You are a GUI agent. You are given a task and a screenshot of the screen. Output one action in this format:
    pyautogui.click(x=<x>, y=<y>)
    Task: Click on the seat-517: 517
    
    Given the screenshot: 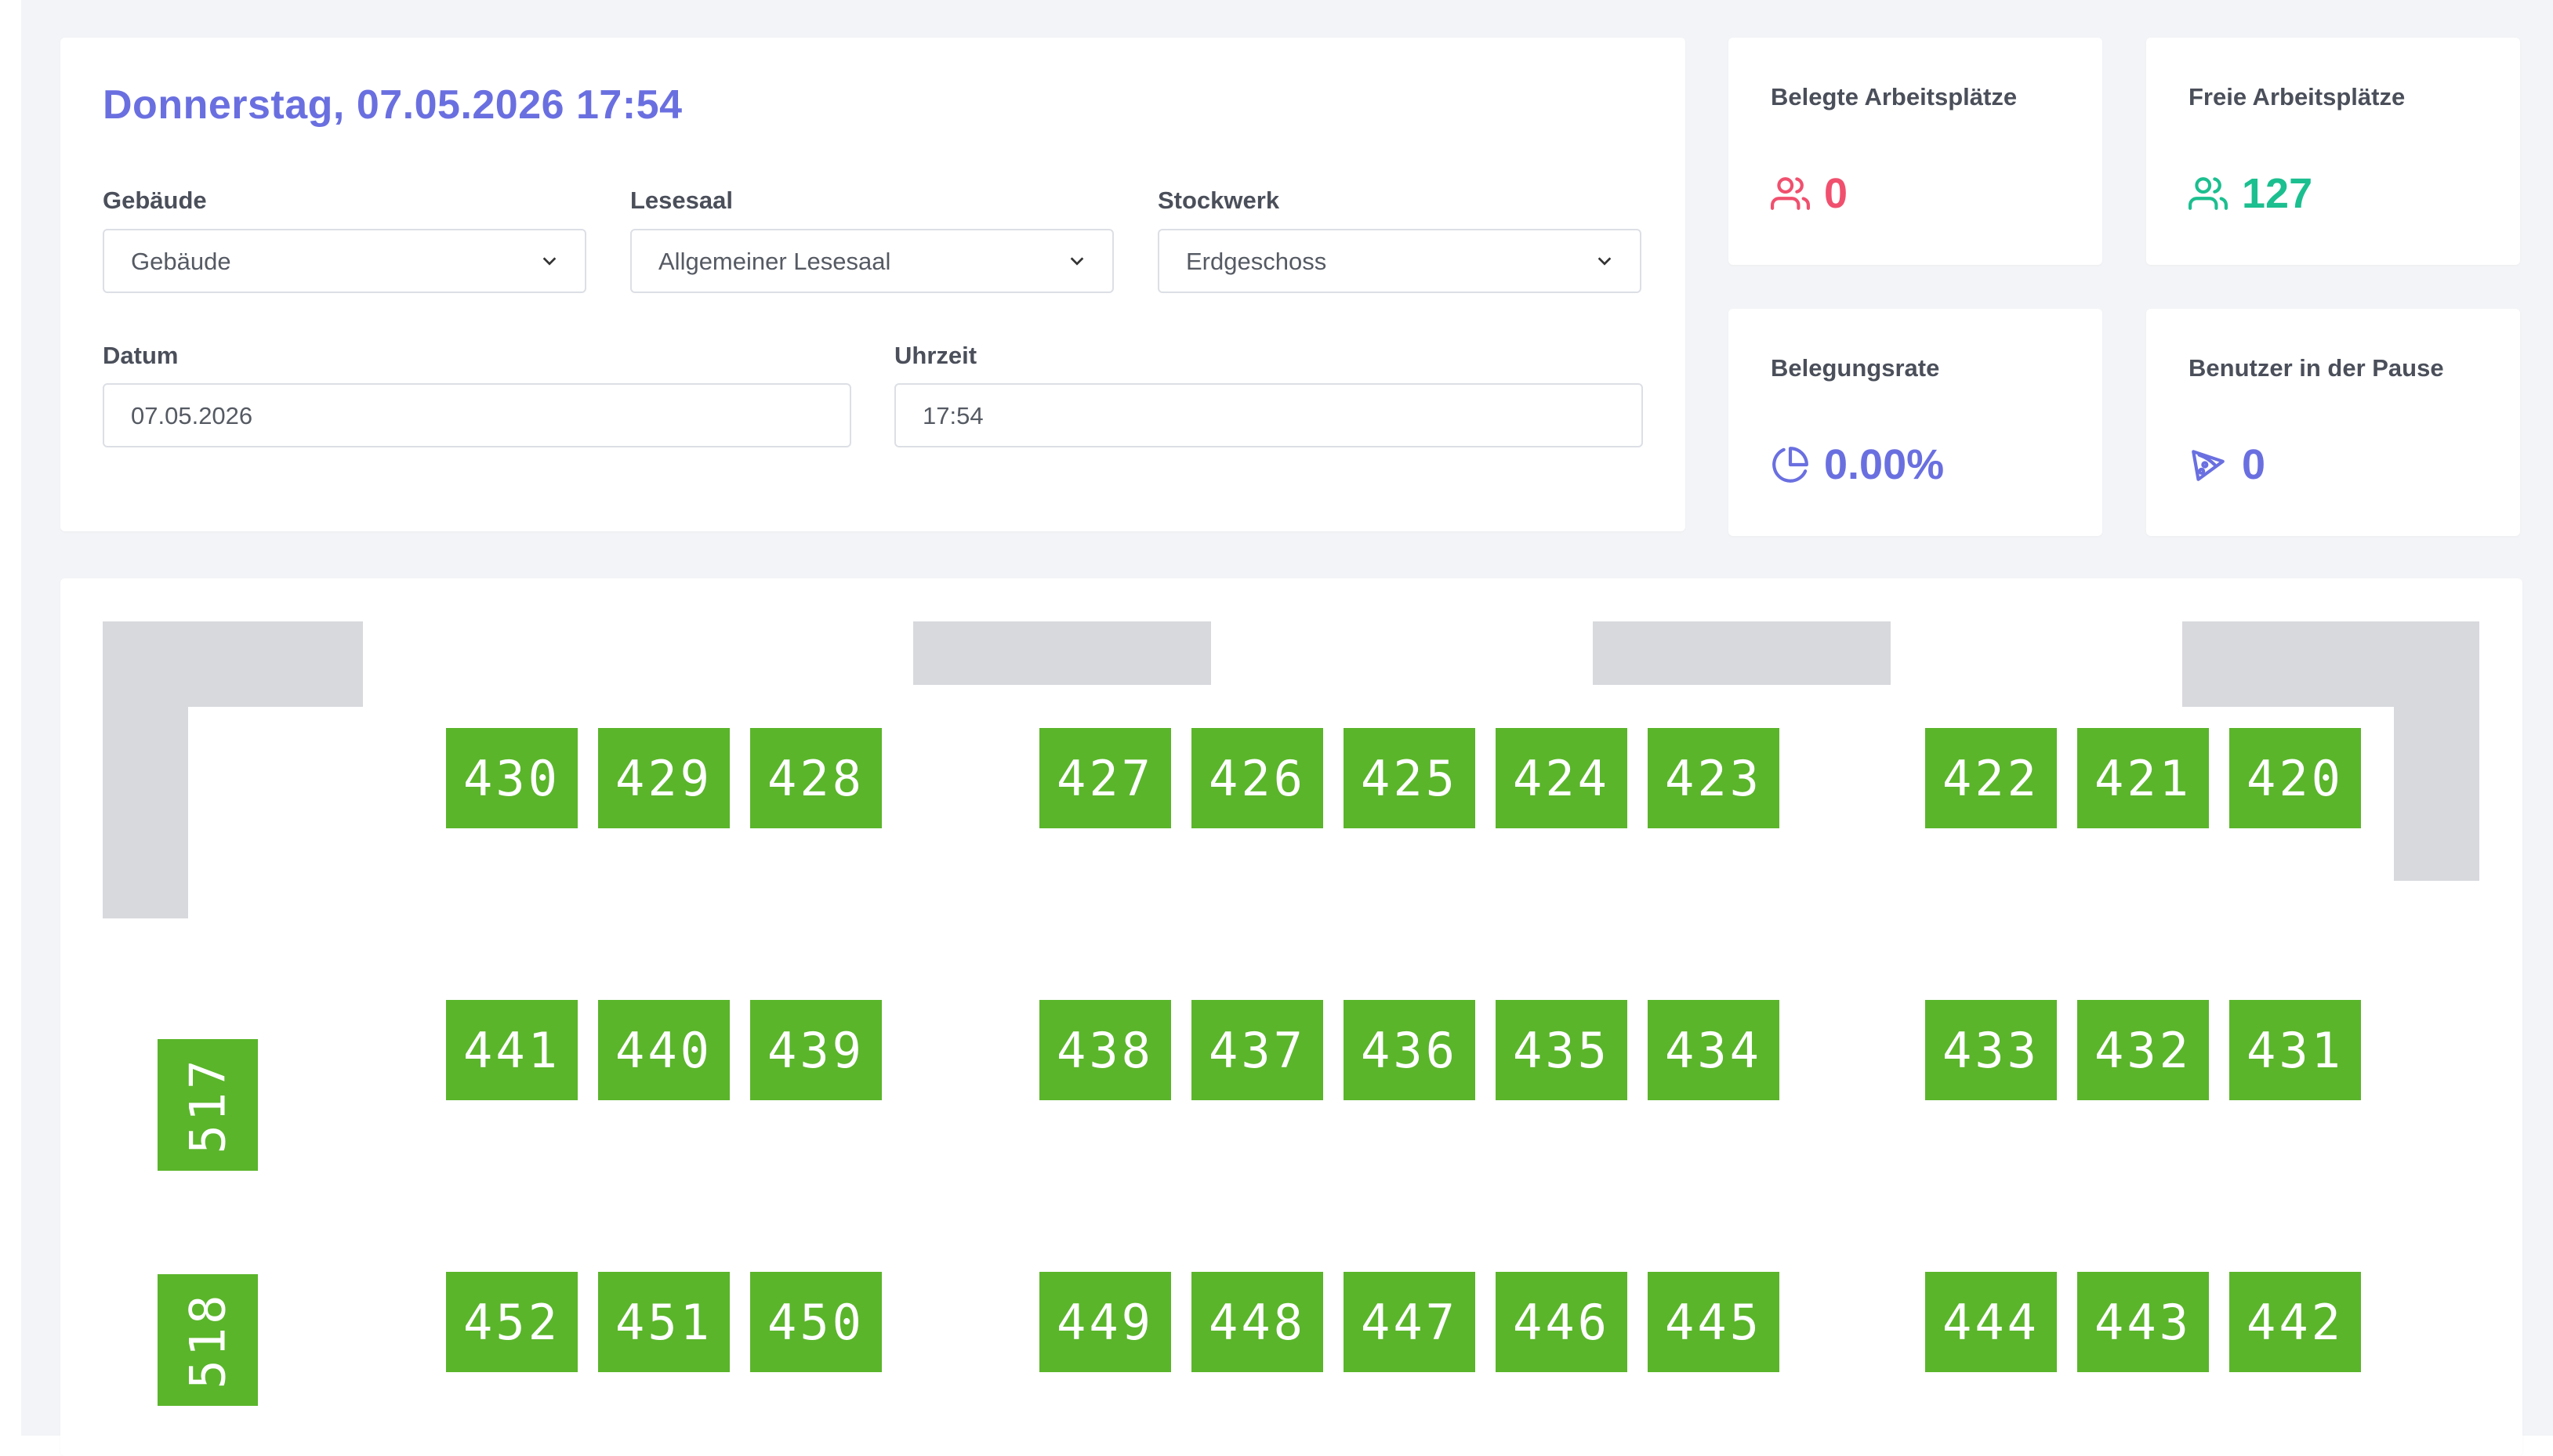 What is the action you would take?
    pyautogui.click(x=208, y=1105)
    